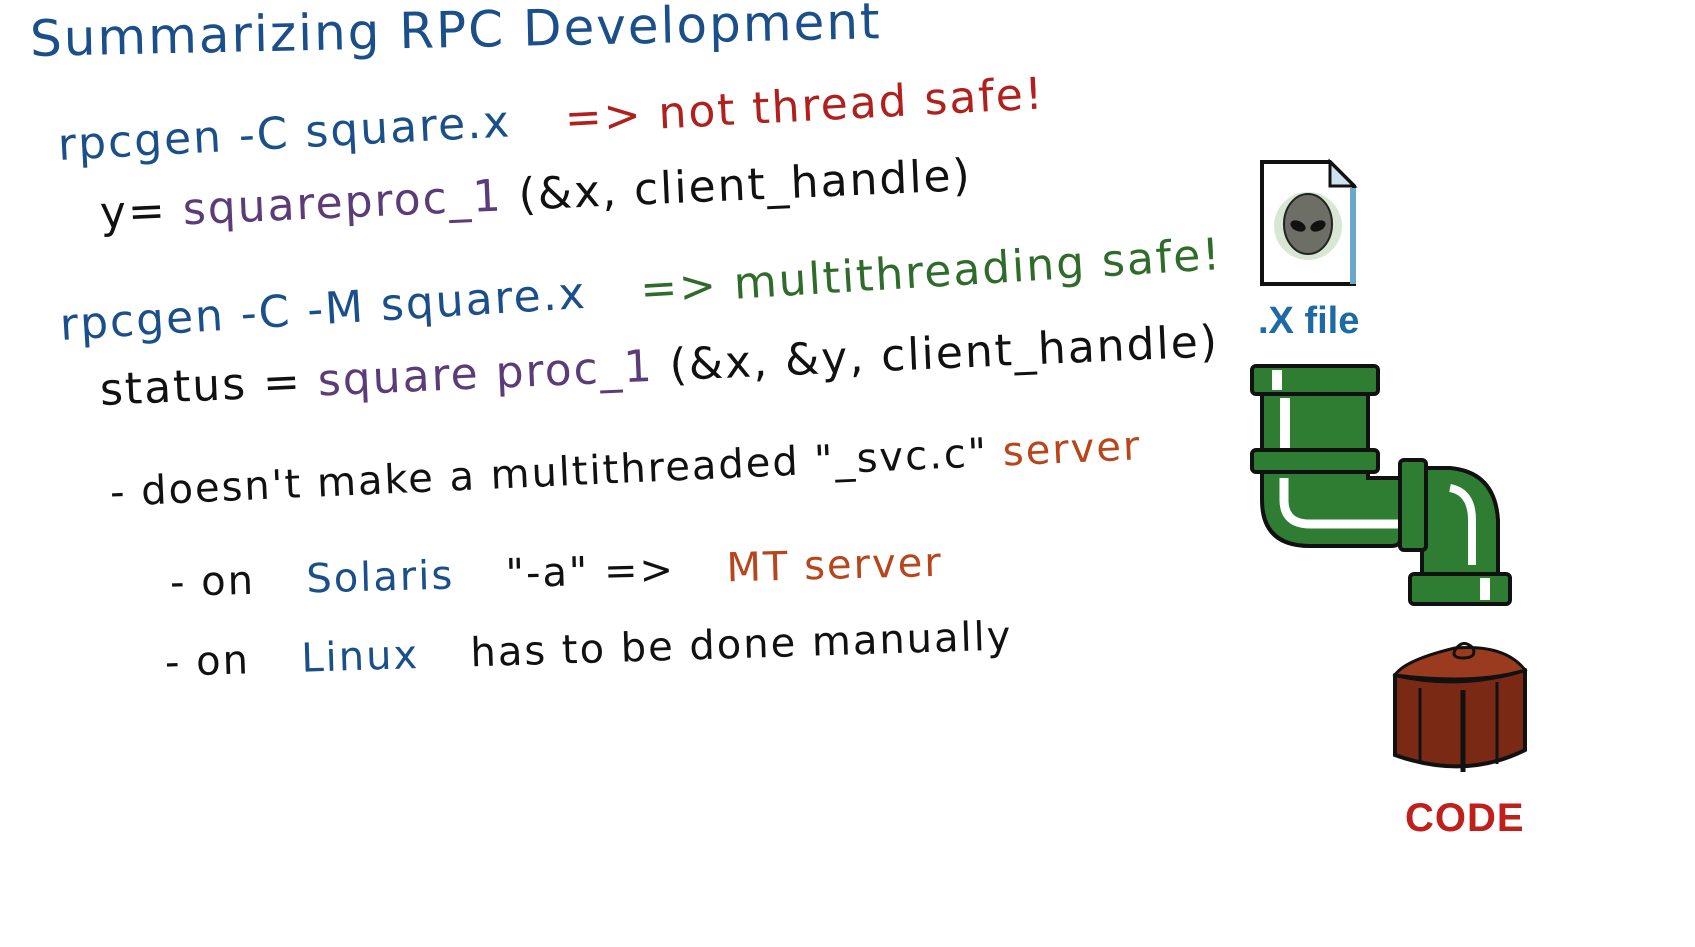 The width and height of the screenshot is (1695, 947). I want to click on squareproc-call-line: y= squareproc_1 (&x, client_handle), so click(536, 194).